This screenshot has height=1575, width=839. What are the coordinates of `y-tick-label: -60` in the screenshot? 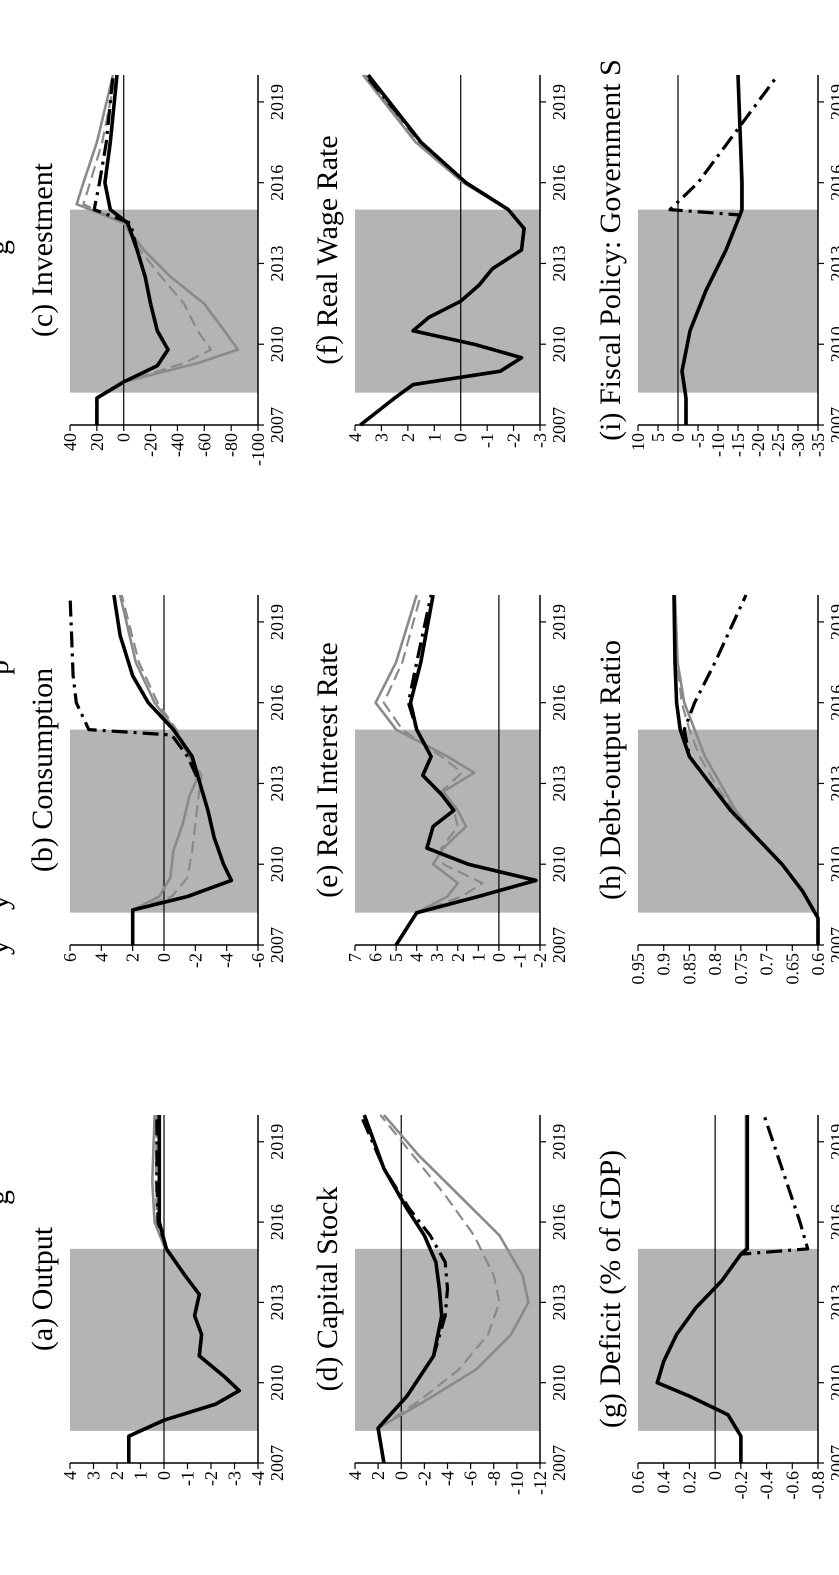 It's located at (204, 445).